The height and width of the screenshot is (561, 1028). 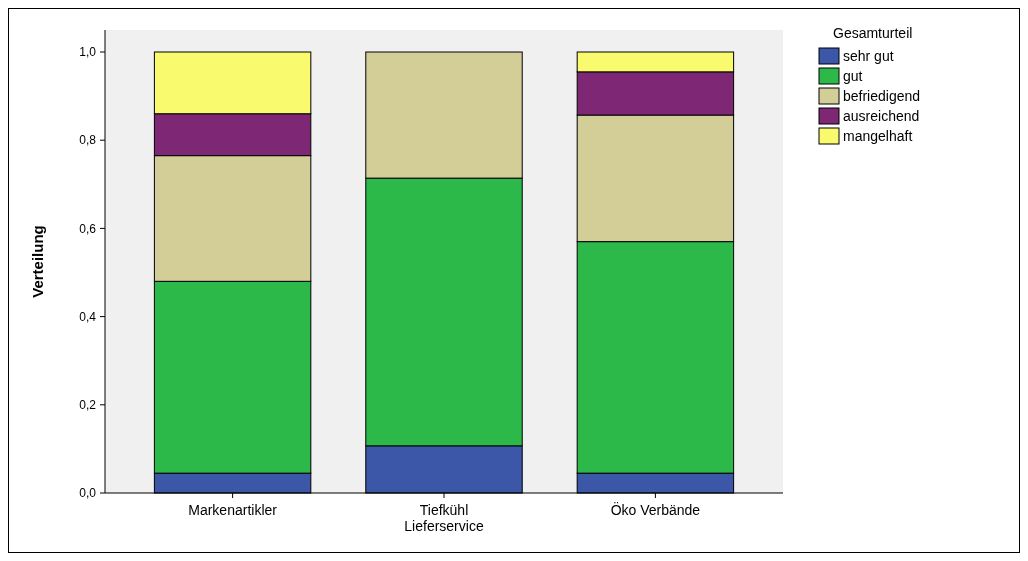 What do you see at coordinates (88, 140) in the screenshot?
I see `y-tick-label: 0,8` at bounding box center [88, 140].